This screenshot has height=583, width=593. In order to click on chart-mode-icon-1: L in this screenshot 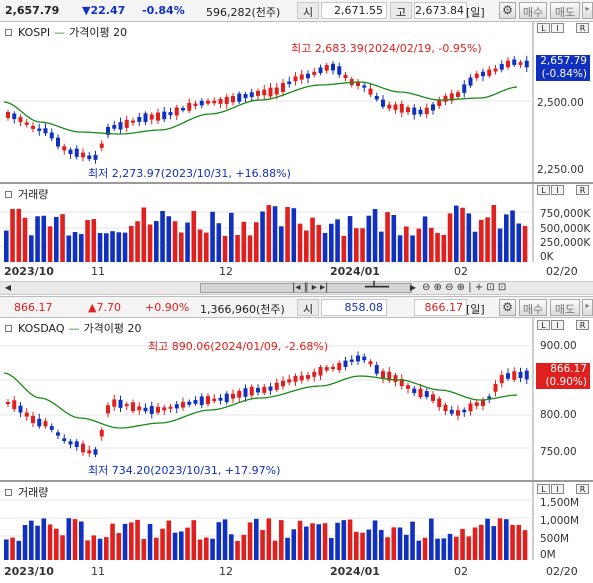, I will do `click(543, 28)`.